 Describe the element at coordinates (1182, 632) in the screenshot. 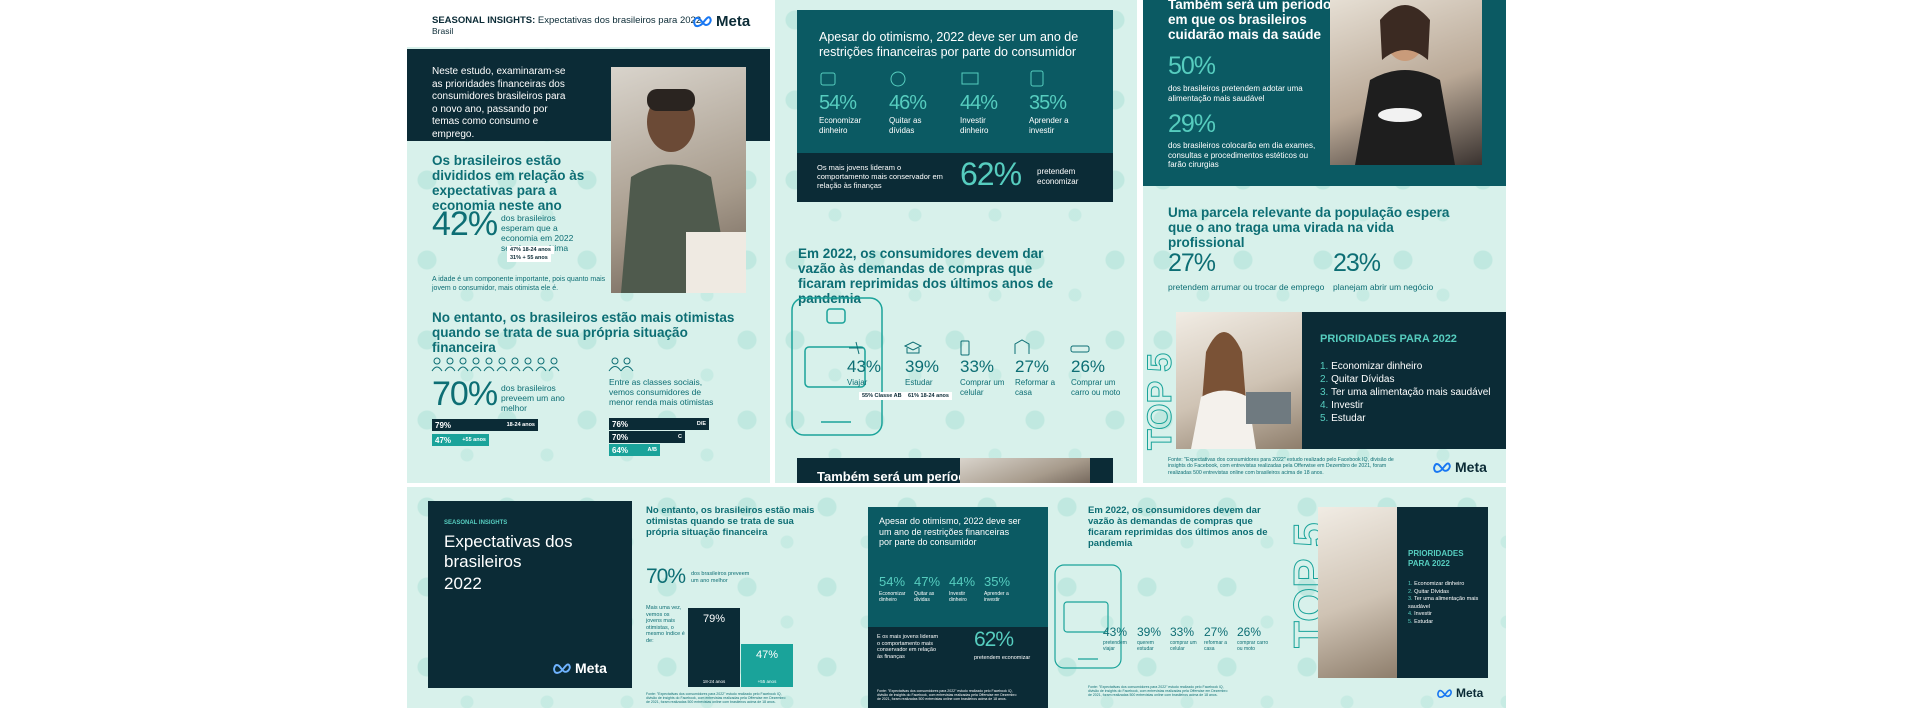

I see `s4-stat: 33%` at that location.